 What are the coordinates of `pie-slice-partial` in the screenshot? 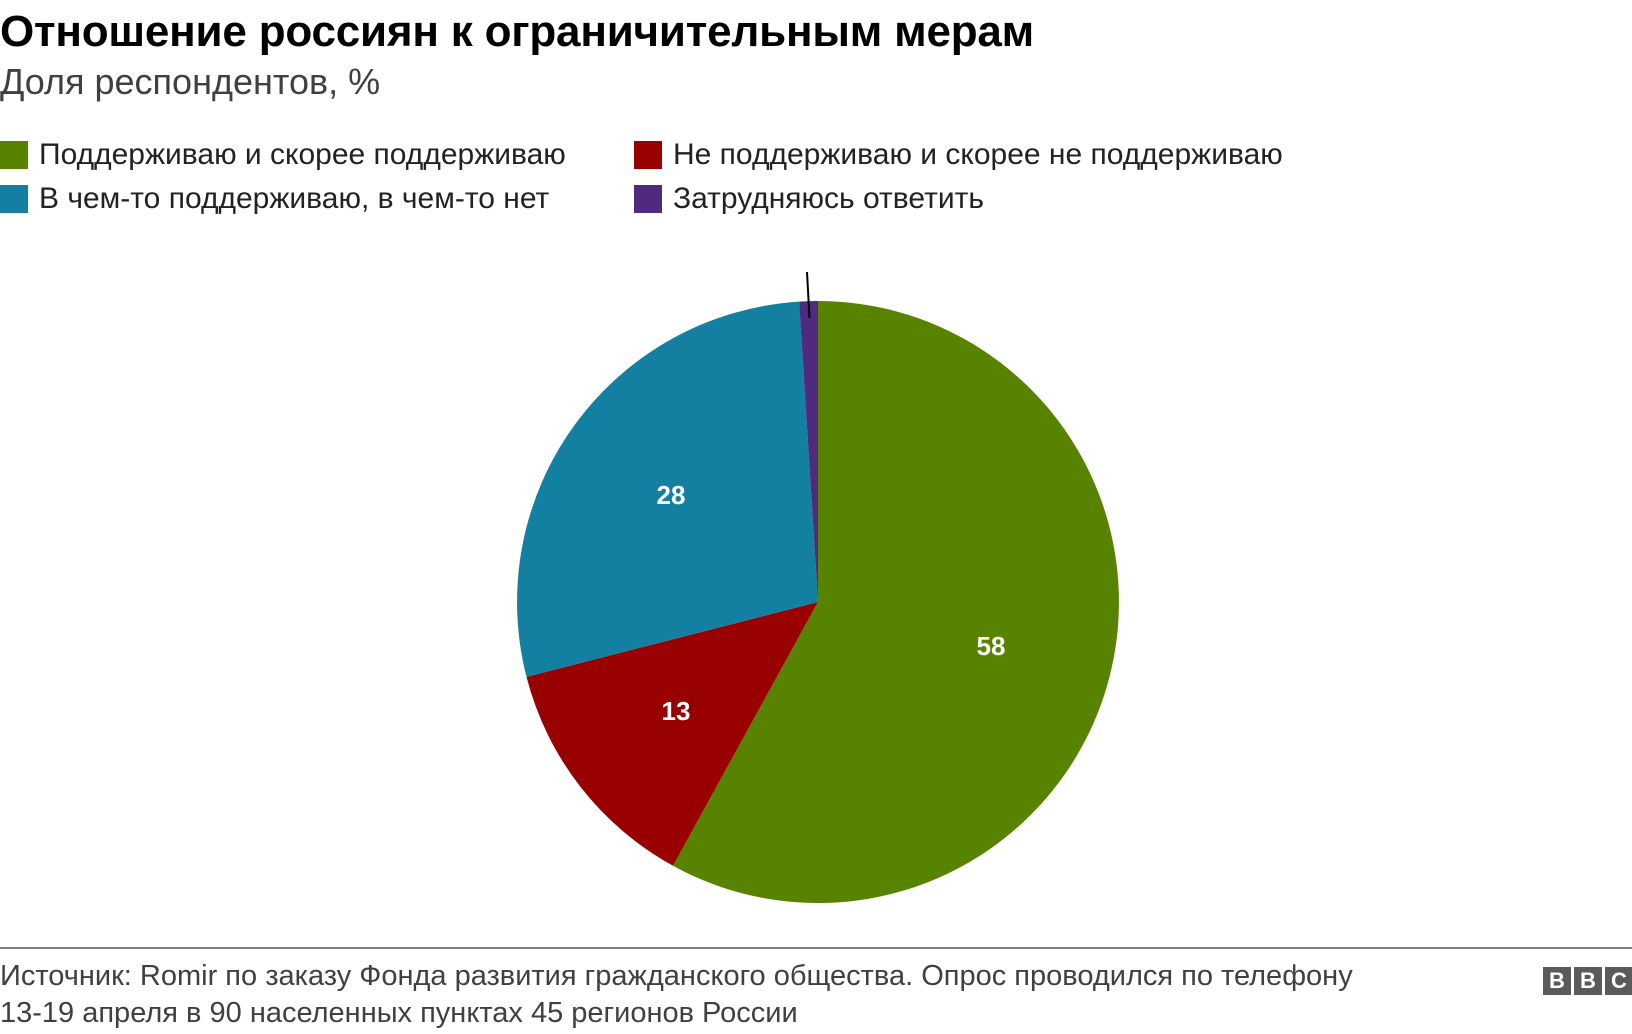 It's located at (667, 489).